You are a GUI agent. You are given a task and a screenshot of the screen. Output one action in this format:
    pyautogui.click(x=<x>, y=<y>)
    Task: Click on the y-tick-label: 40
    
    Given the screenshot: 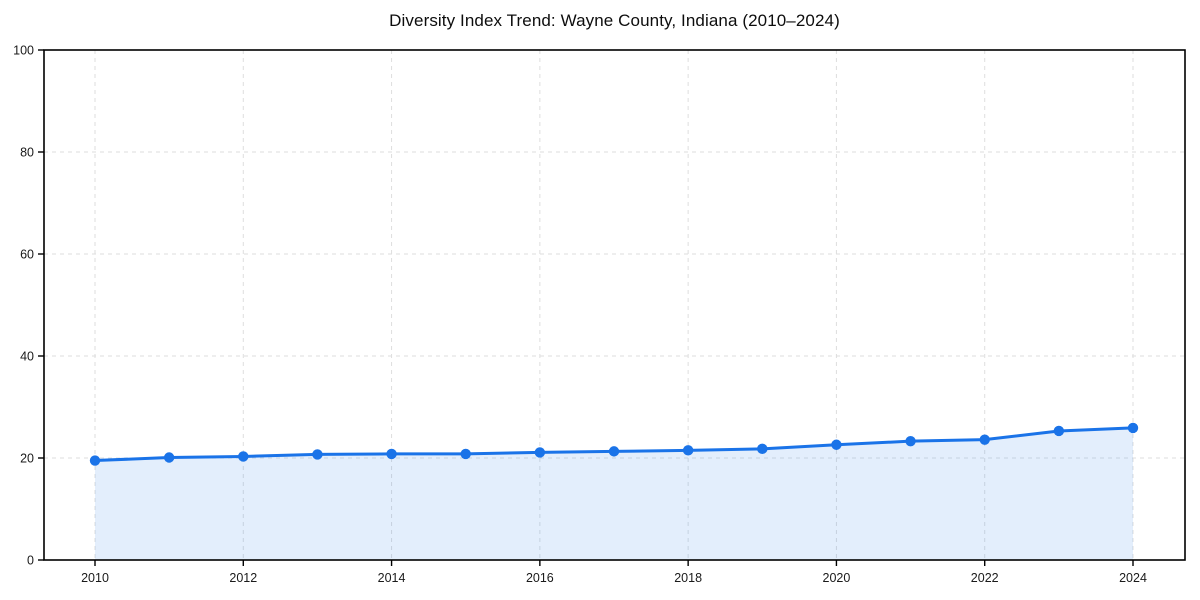 What is the action you would take?
    pyautogui.click(x=27, y=357)
    